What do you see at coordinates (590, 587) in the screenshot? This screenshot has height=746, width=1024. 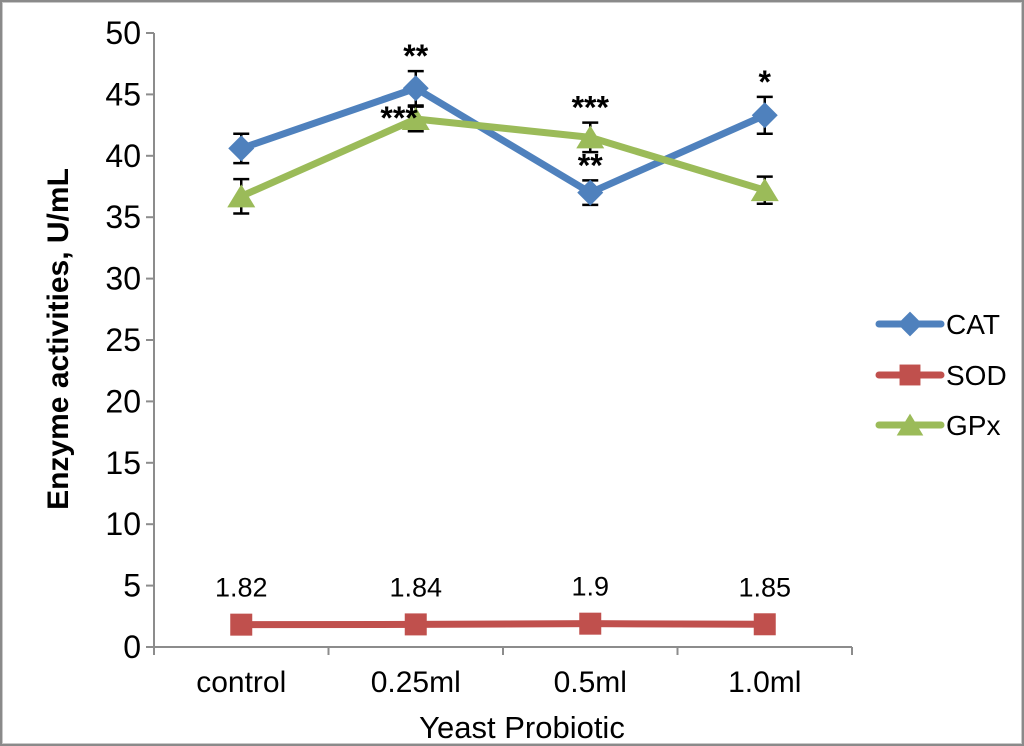 I see `data-label-sod: 1.9` at bounding box center [590, 587].